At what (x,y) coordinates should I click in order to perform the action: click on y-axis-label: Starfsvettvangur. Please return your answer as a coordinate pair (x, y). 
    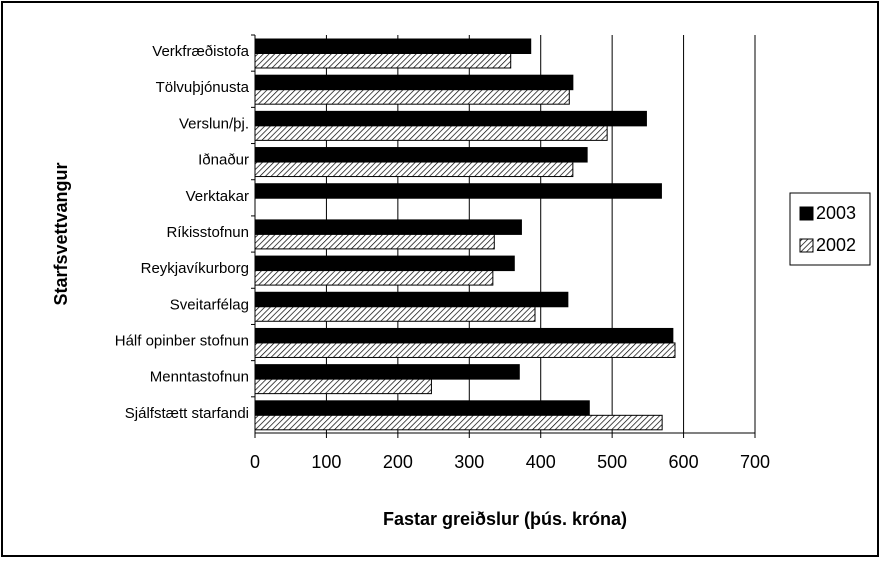
    Looking at the image, I should click on (61, 233).